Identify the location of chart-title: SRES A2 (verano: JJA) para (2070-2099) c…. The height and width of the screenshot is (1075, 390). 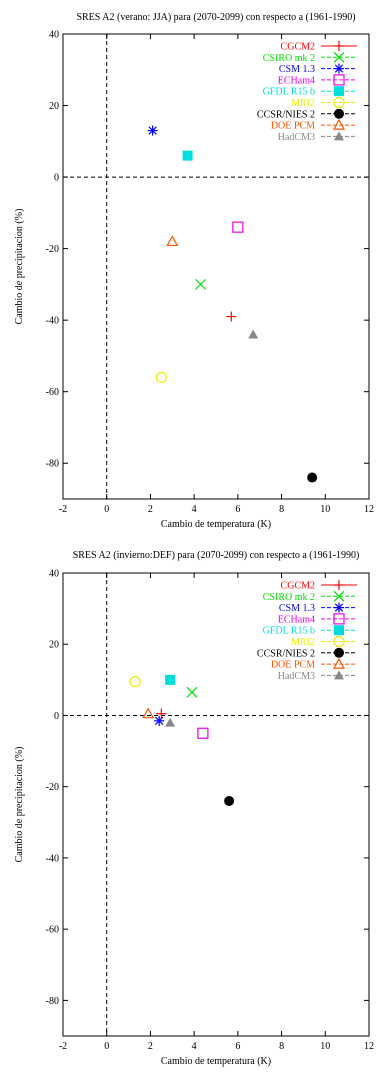
(215, 17).